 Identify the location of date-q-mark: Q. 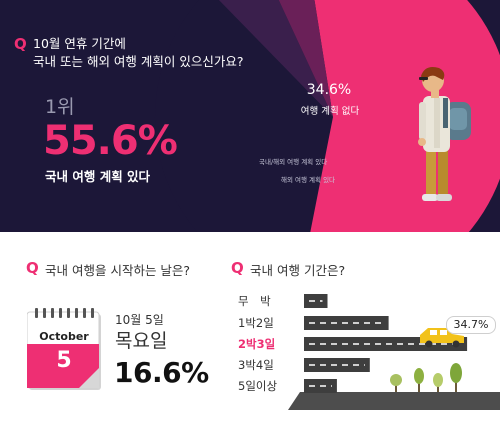
(32, 268).